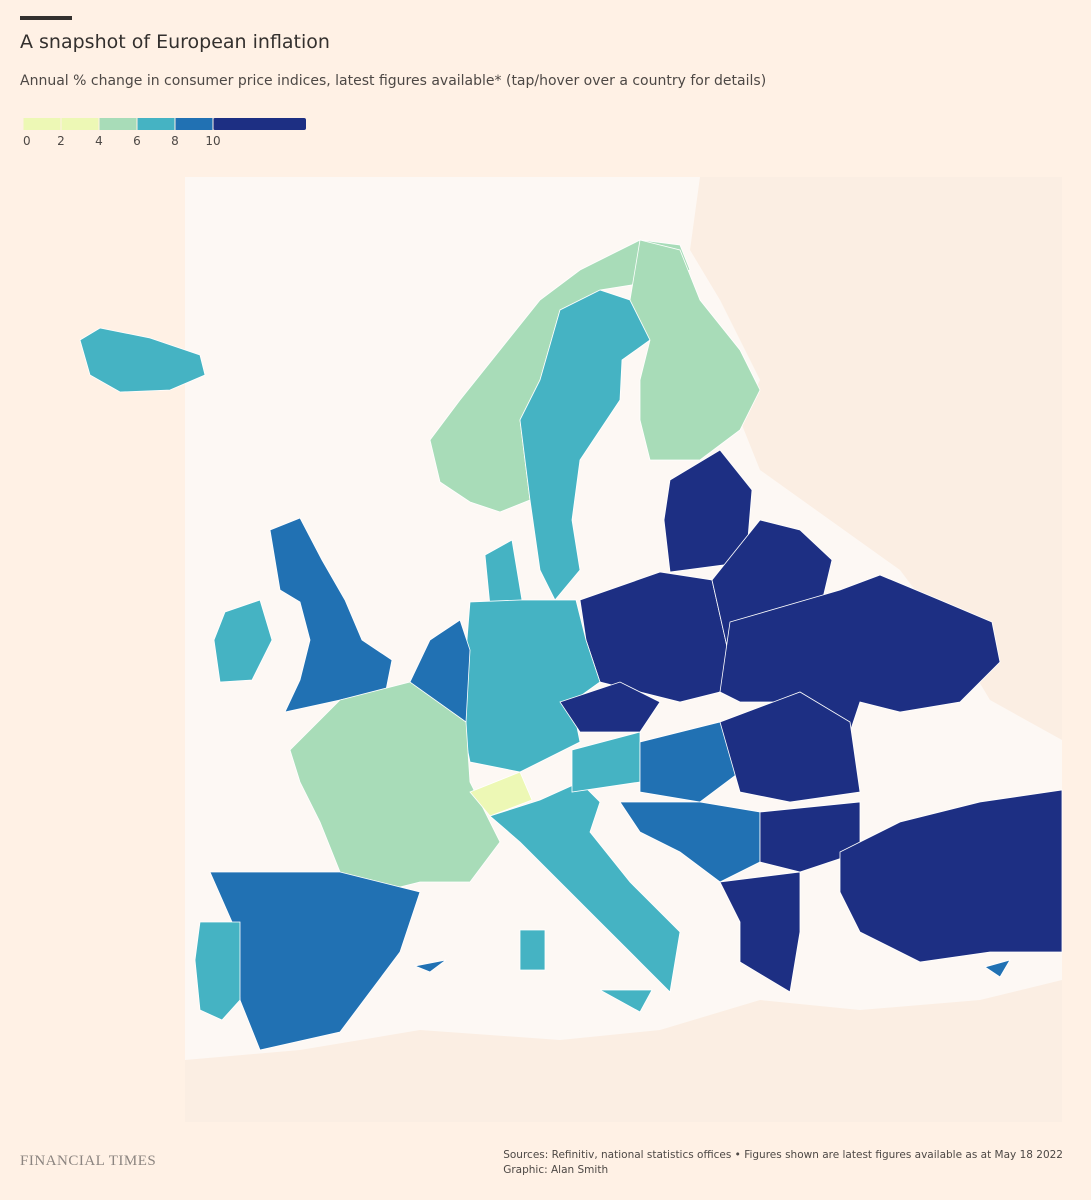 This screenshot has width=1091, height=1200. Describe the element at coordinates (99, 141) in the screenshot. I see `legend-tick-label: 4` at that location.